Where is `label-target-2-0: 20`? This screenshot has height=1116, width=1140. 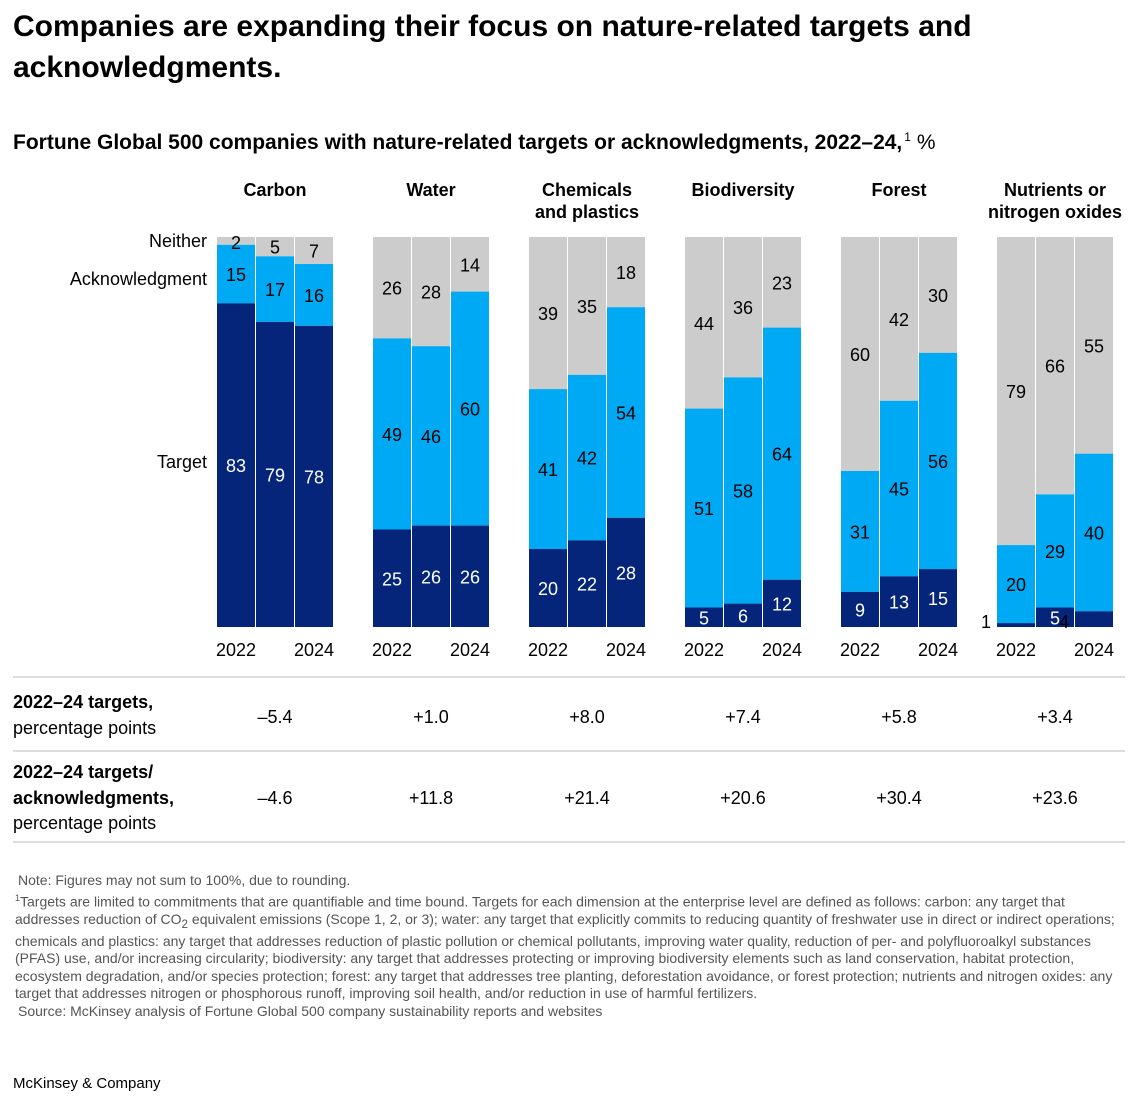
label-target-2-0: 20 is located at coordinates (548, 589).